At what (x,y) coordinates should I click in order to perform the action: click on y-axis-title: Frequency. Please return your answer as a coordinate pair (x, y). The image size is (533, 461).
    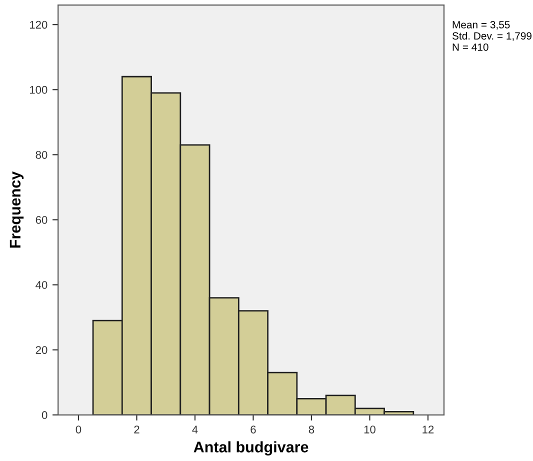
    Looking at the image, I should click on (17, 209).